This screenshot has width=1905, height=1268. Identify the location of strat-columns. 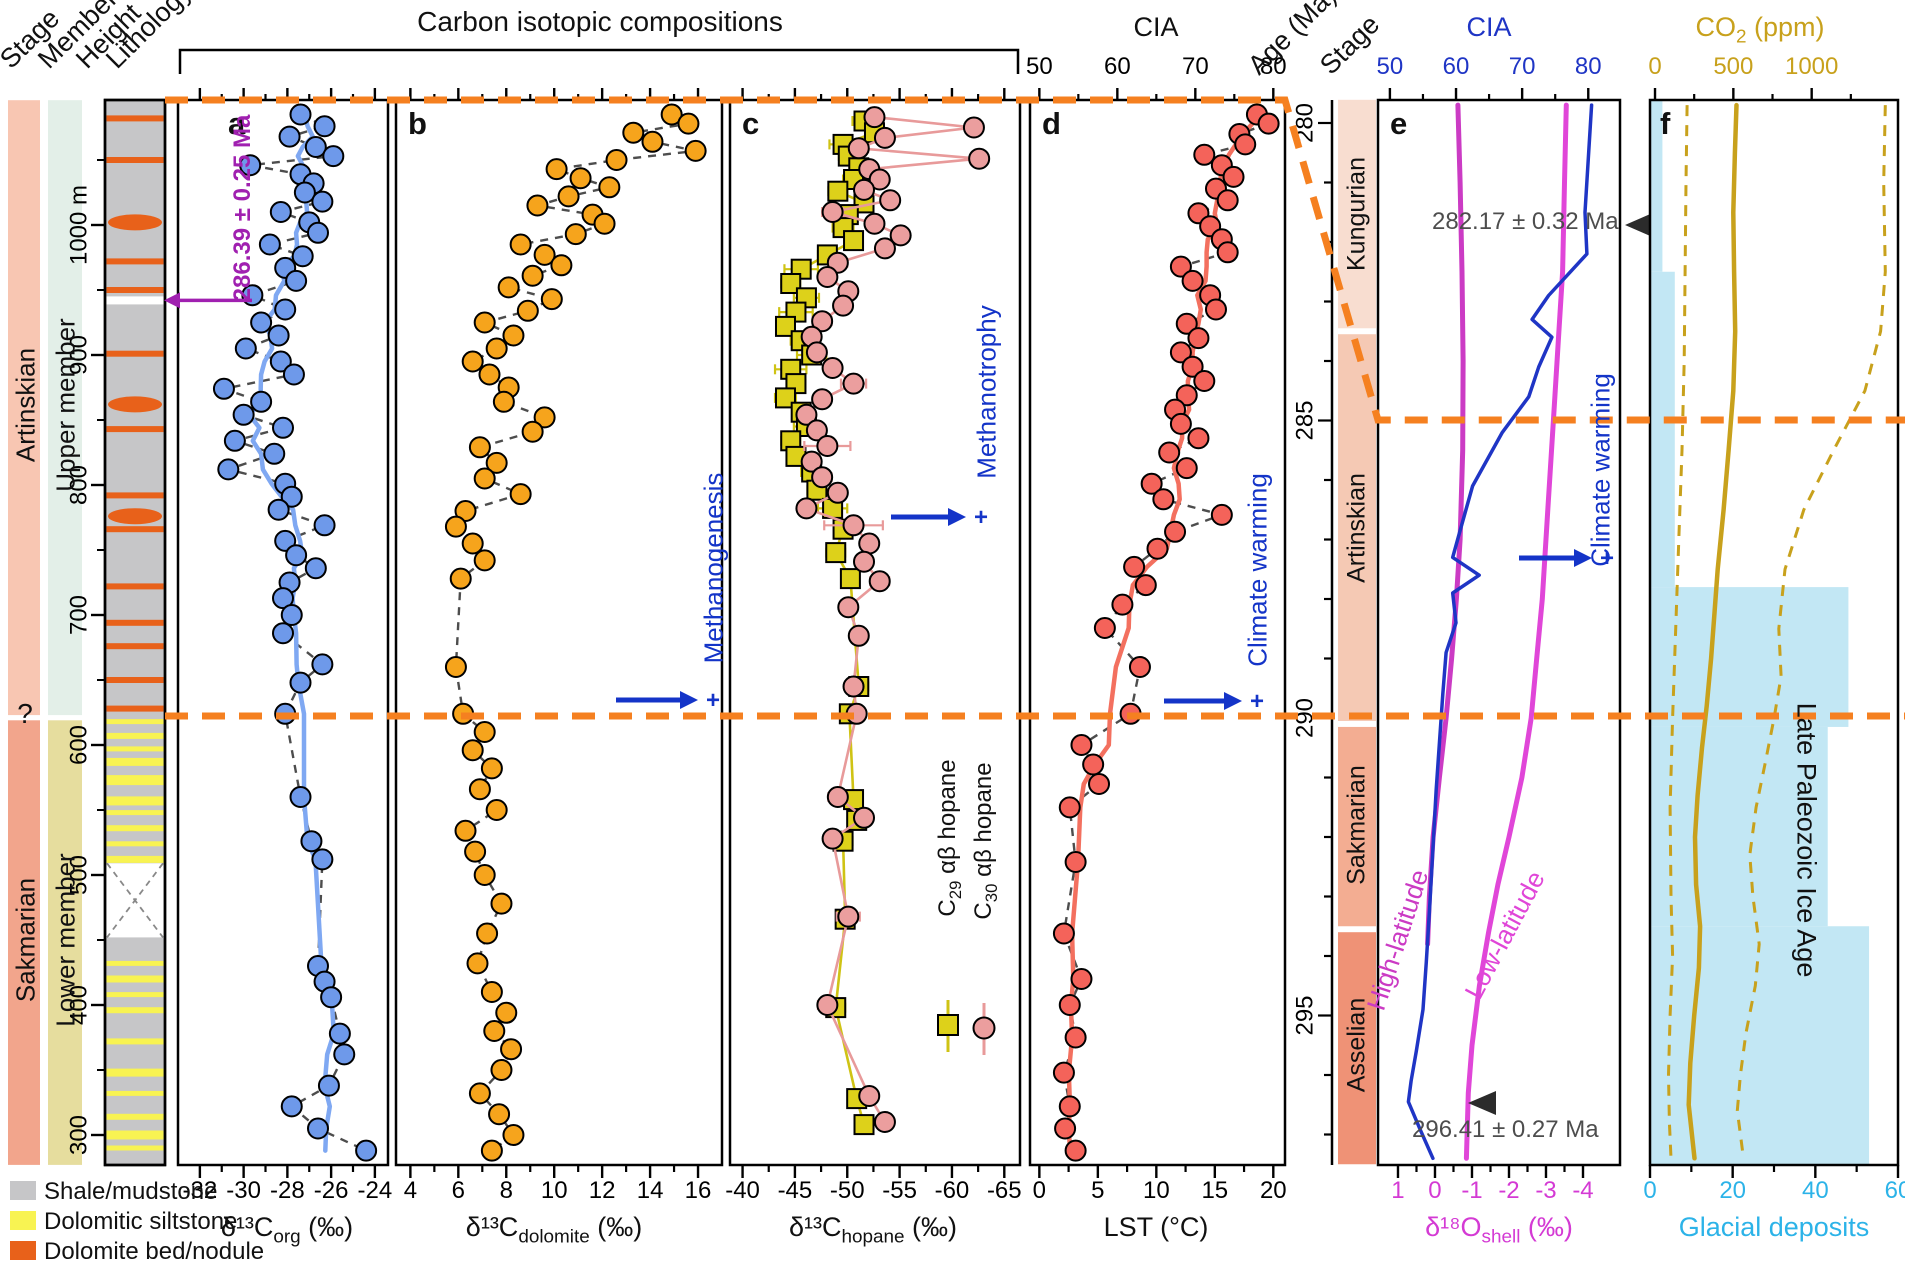
(45, 632).